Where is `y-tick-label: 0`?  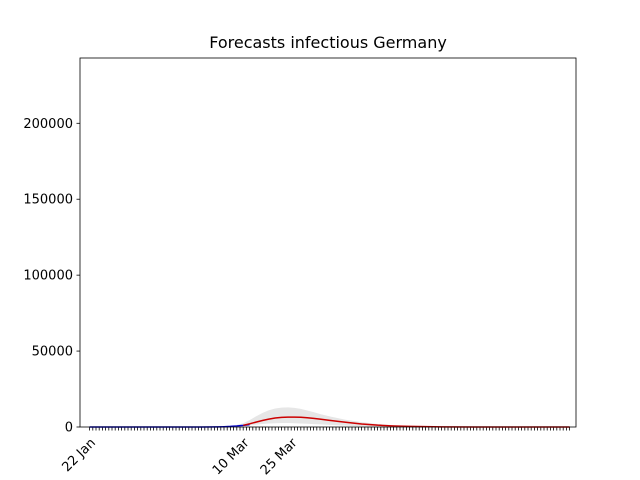
y-tick-label: 0 is located at coordinates (69, 428).